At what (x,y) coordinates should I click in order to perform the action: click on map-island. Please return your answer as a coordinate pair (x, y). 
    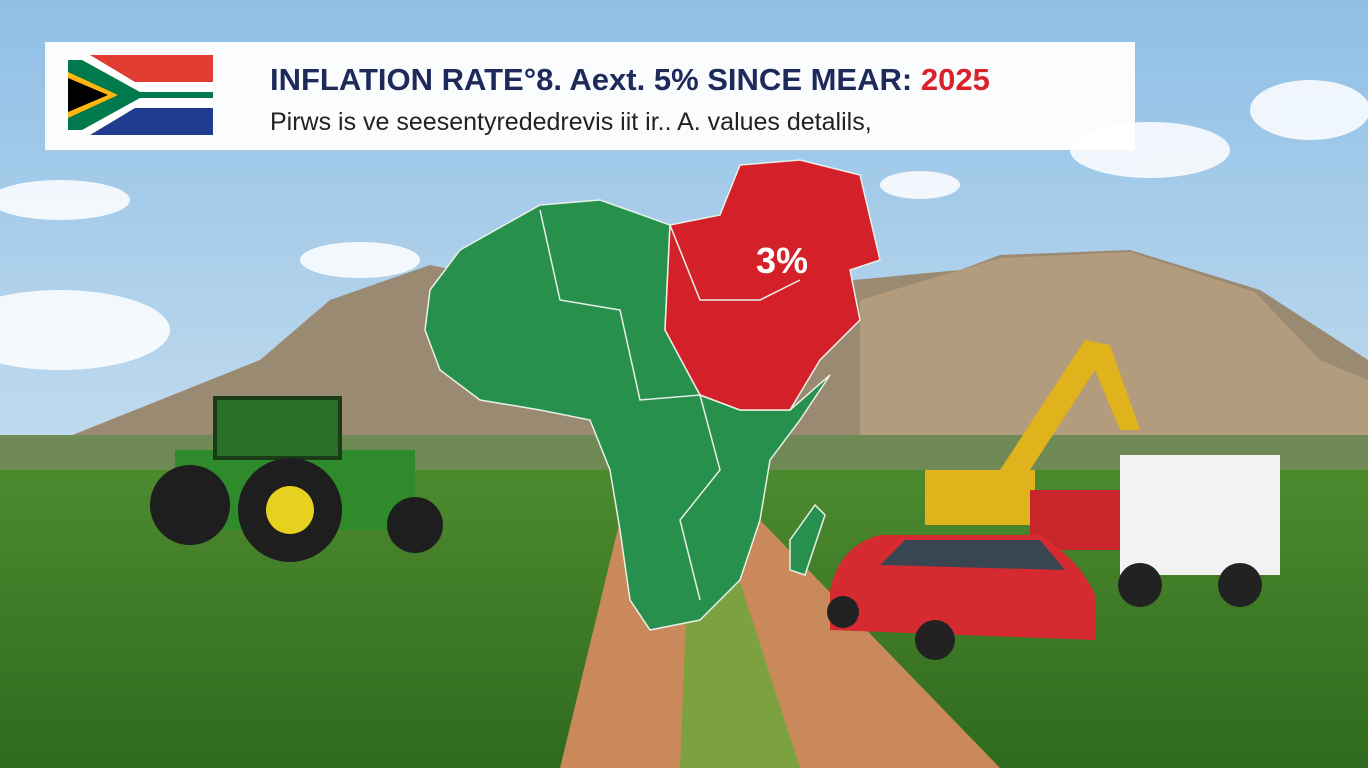
    Looking at the image, I should click on (807, 539).